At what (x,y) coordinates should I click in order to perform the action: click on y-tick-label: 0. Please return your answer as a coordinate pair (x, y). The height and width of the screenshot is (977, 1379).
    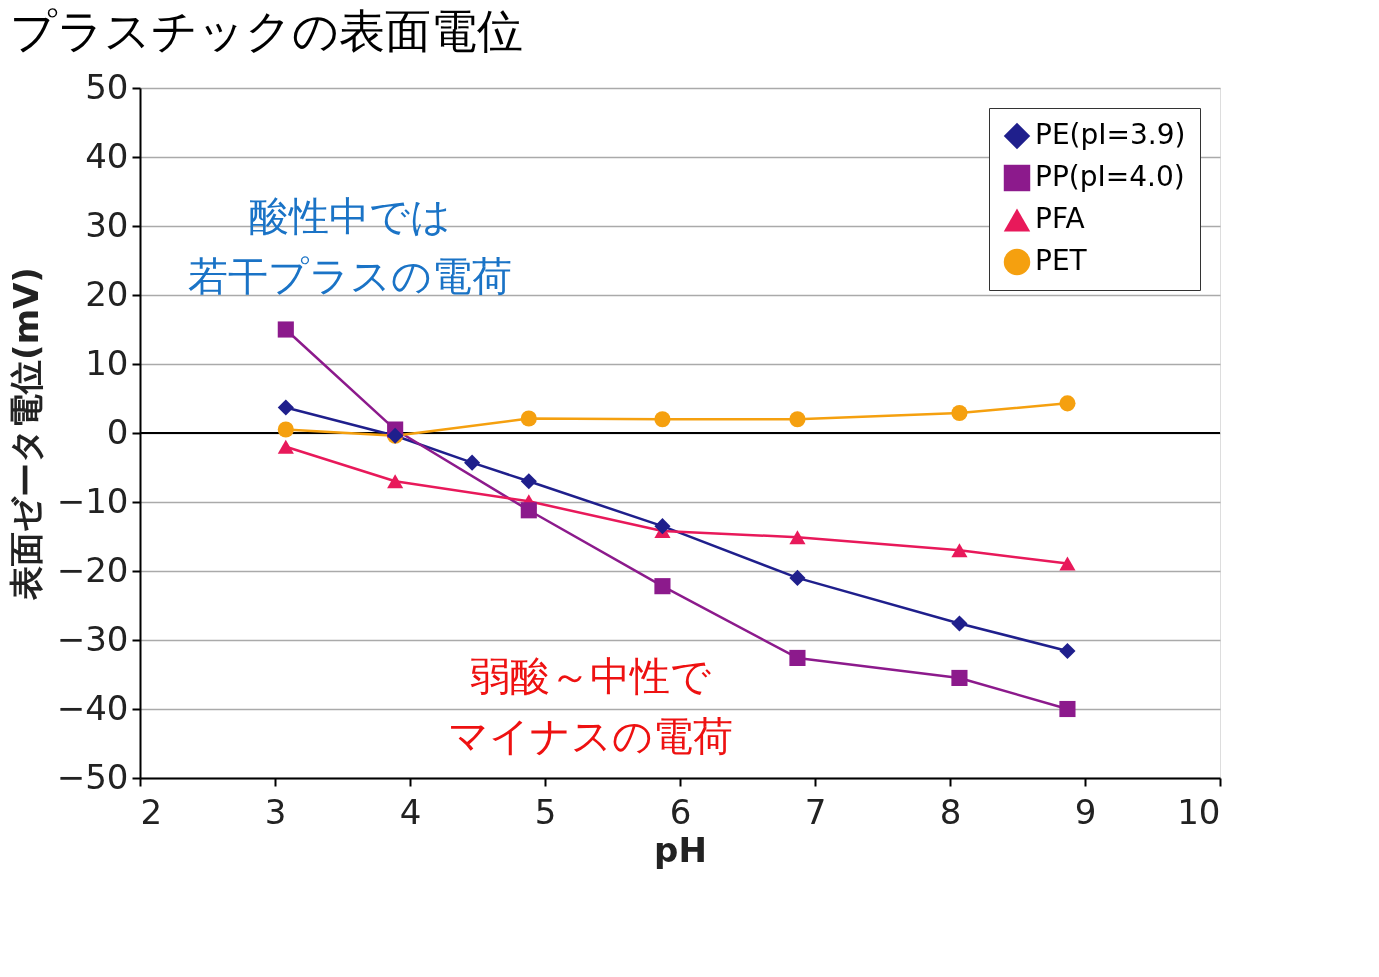
    Looking at the image, I should click on (117, 431).